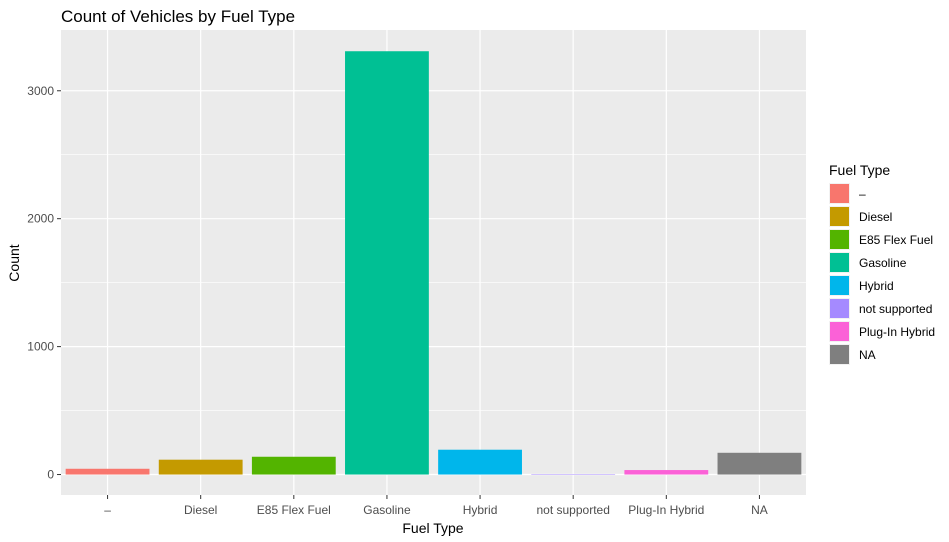  I want to click on legend-label: E85 Flex Fuel, so click(896, 240).